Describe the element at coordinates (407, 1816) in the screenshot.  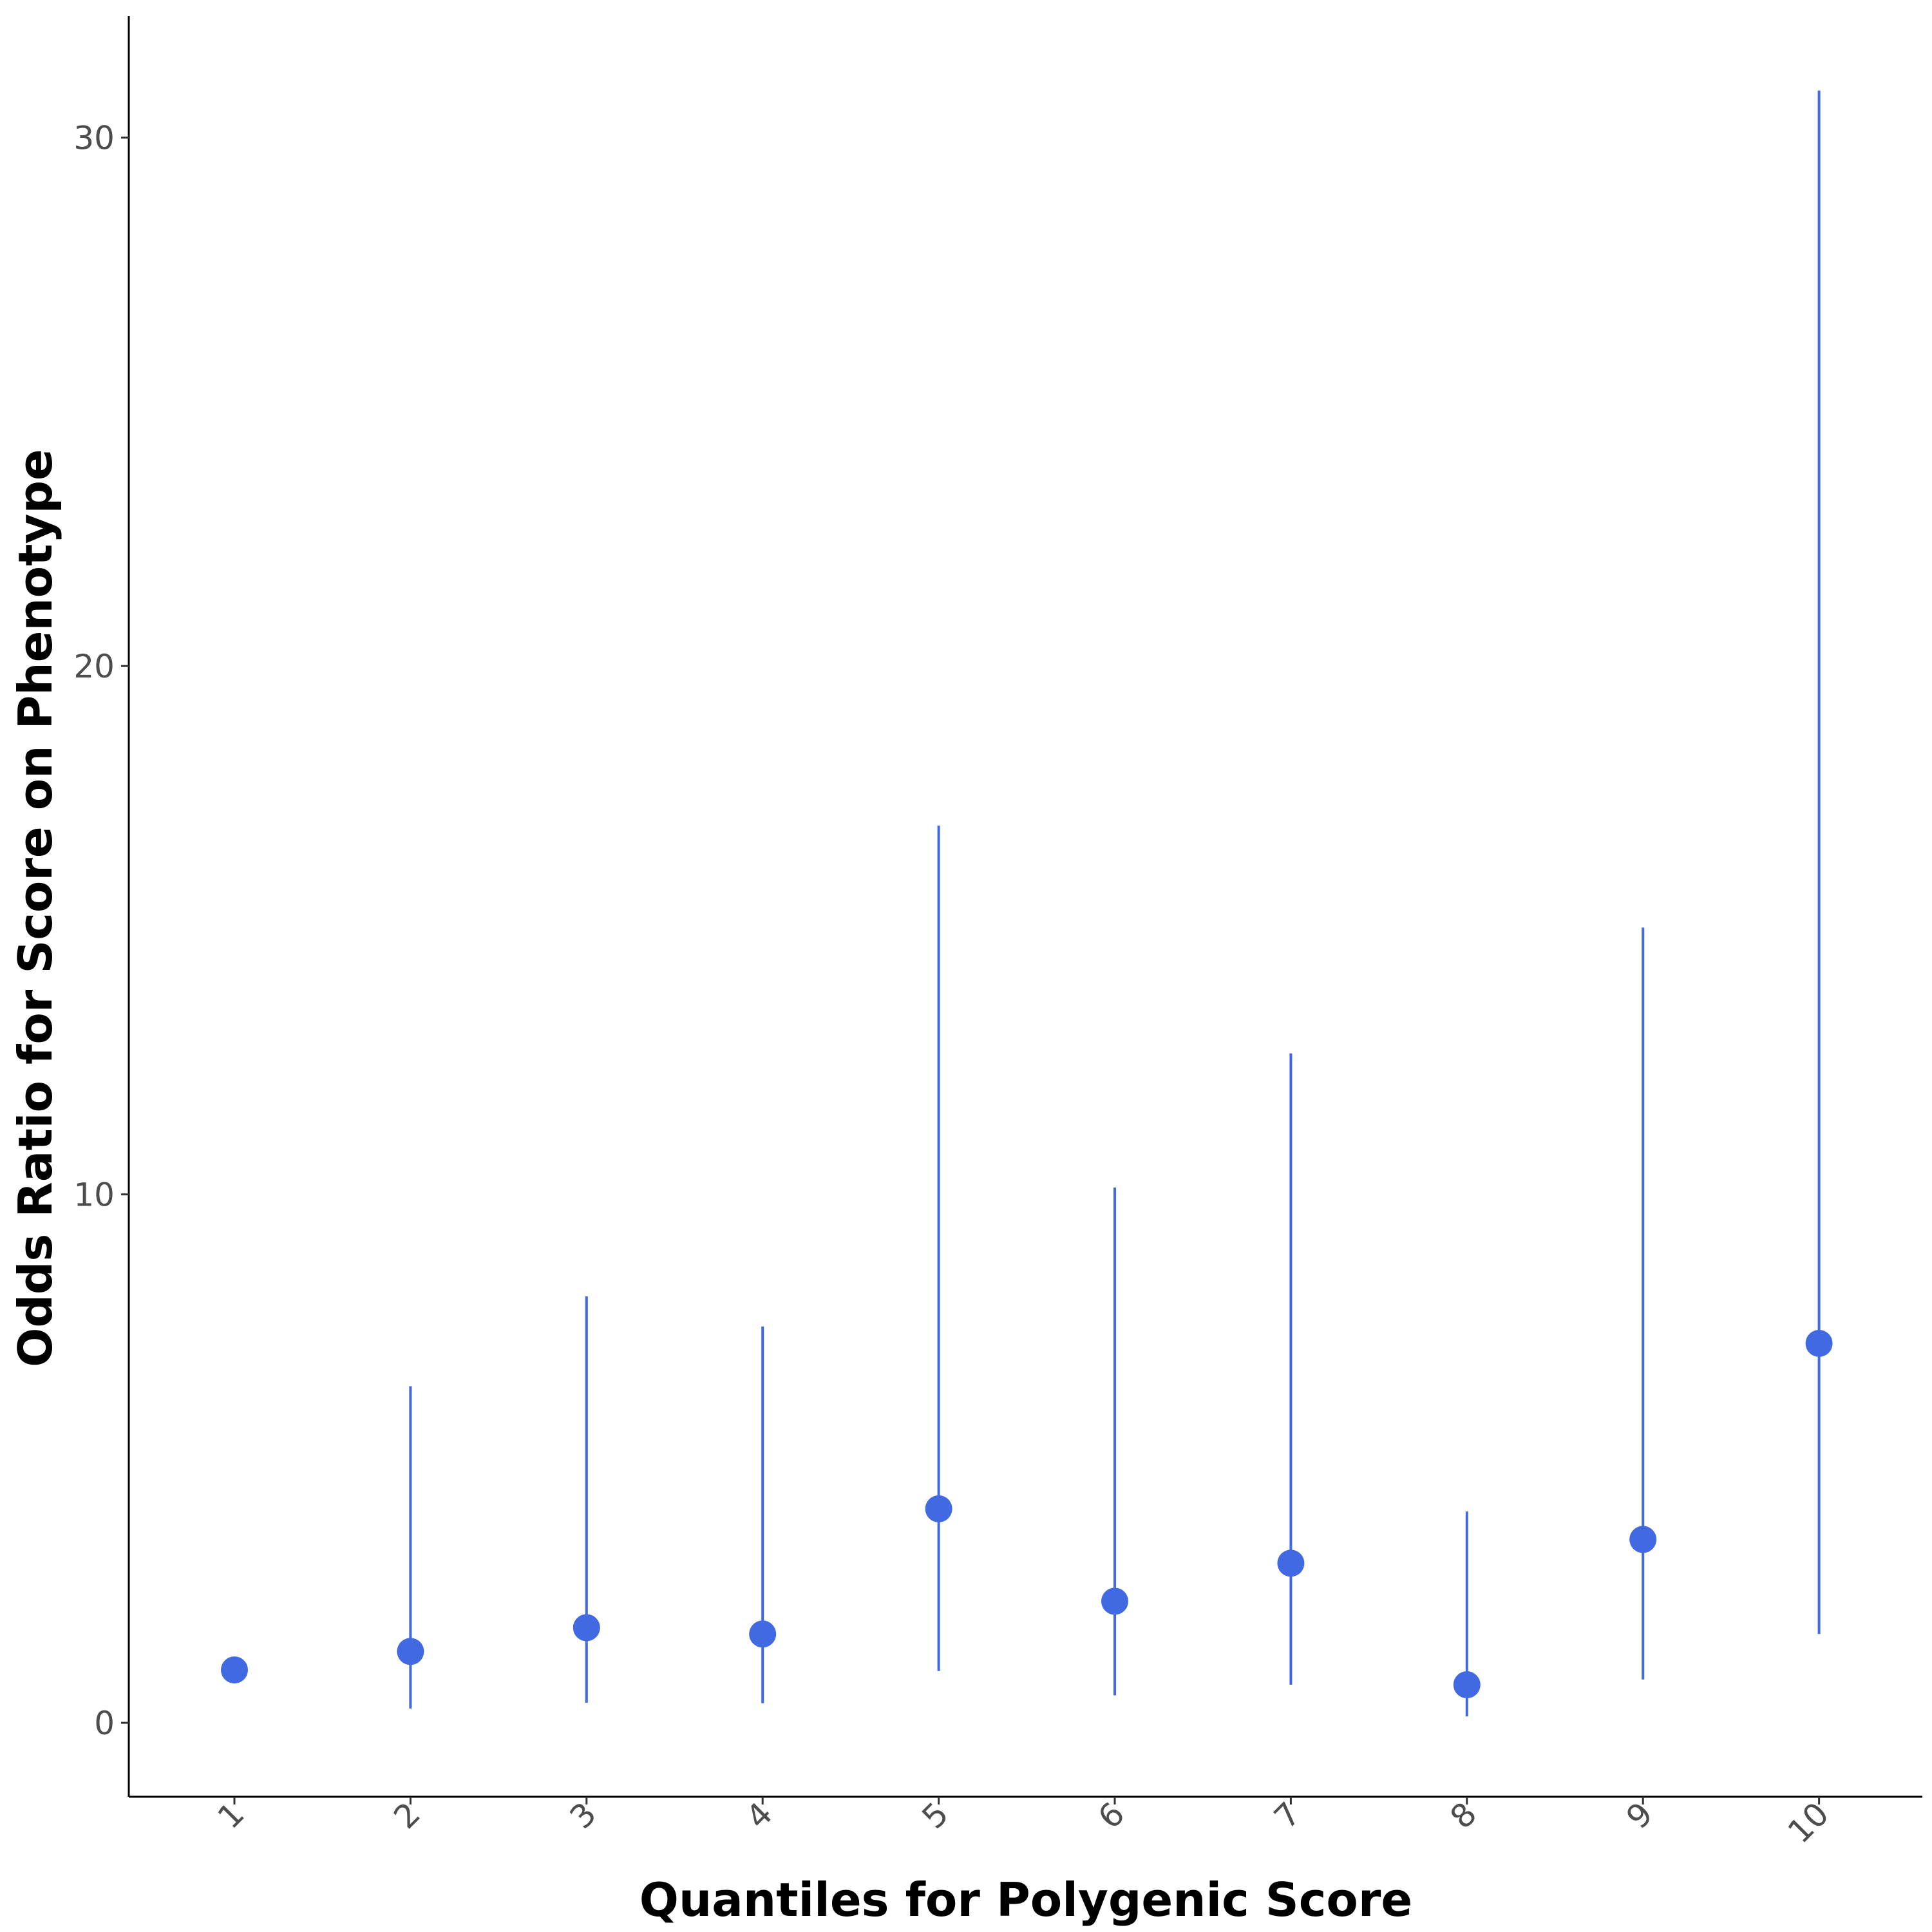
I see `x-tick-label: 2` at that location.